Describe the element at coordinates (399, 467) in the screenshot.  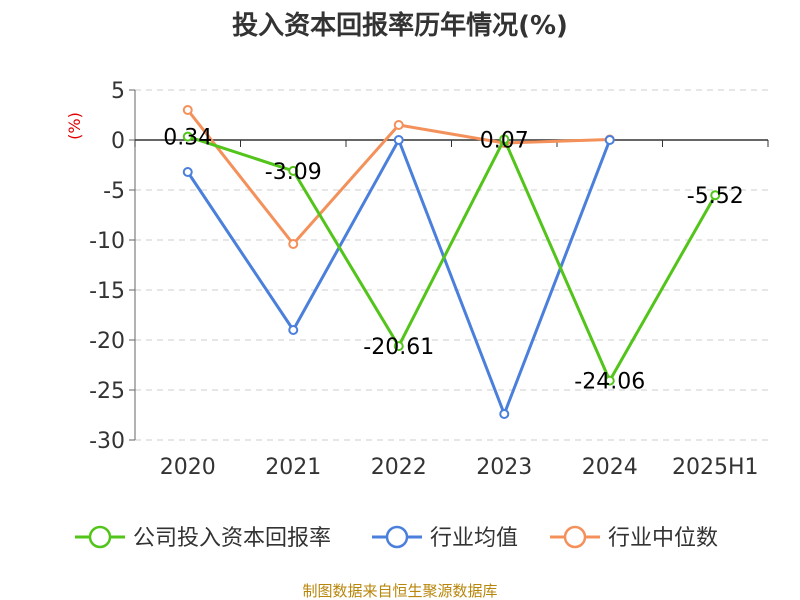
I see `x-tick-label: 2022` at that location.